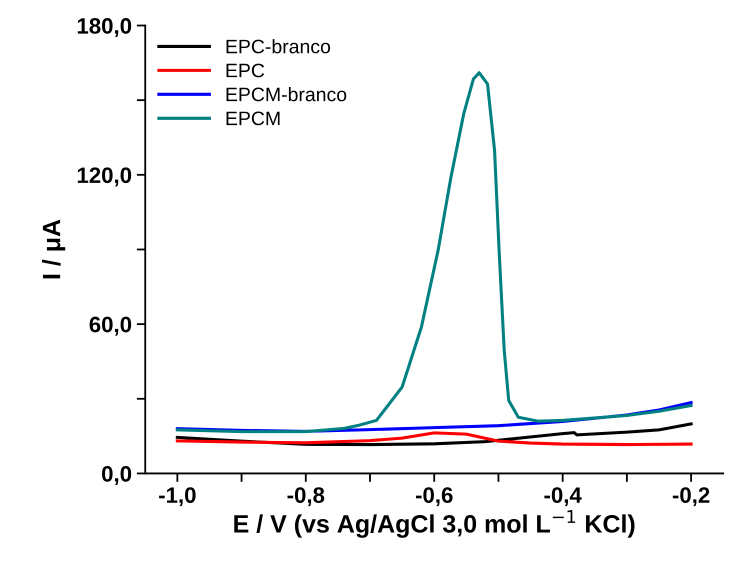  What do you see at coordinates (253, 119) in the screenshot?
I see `legend-label: EPCM` at bounding box center [253, 119].